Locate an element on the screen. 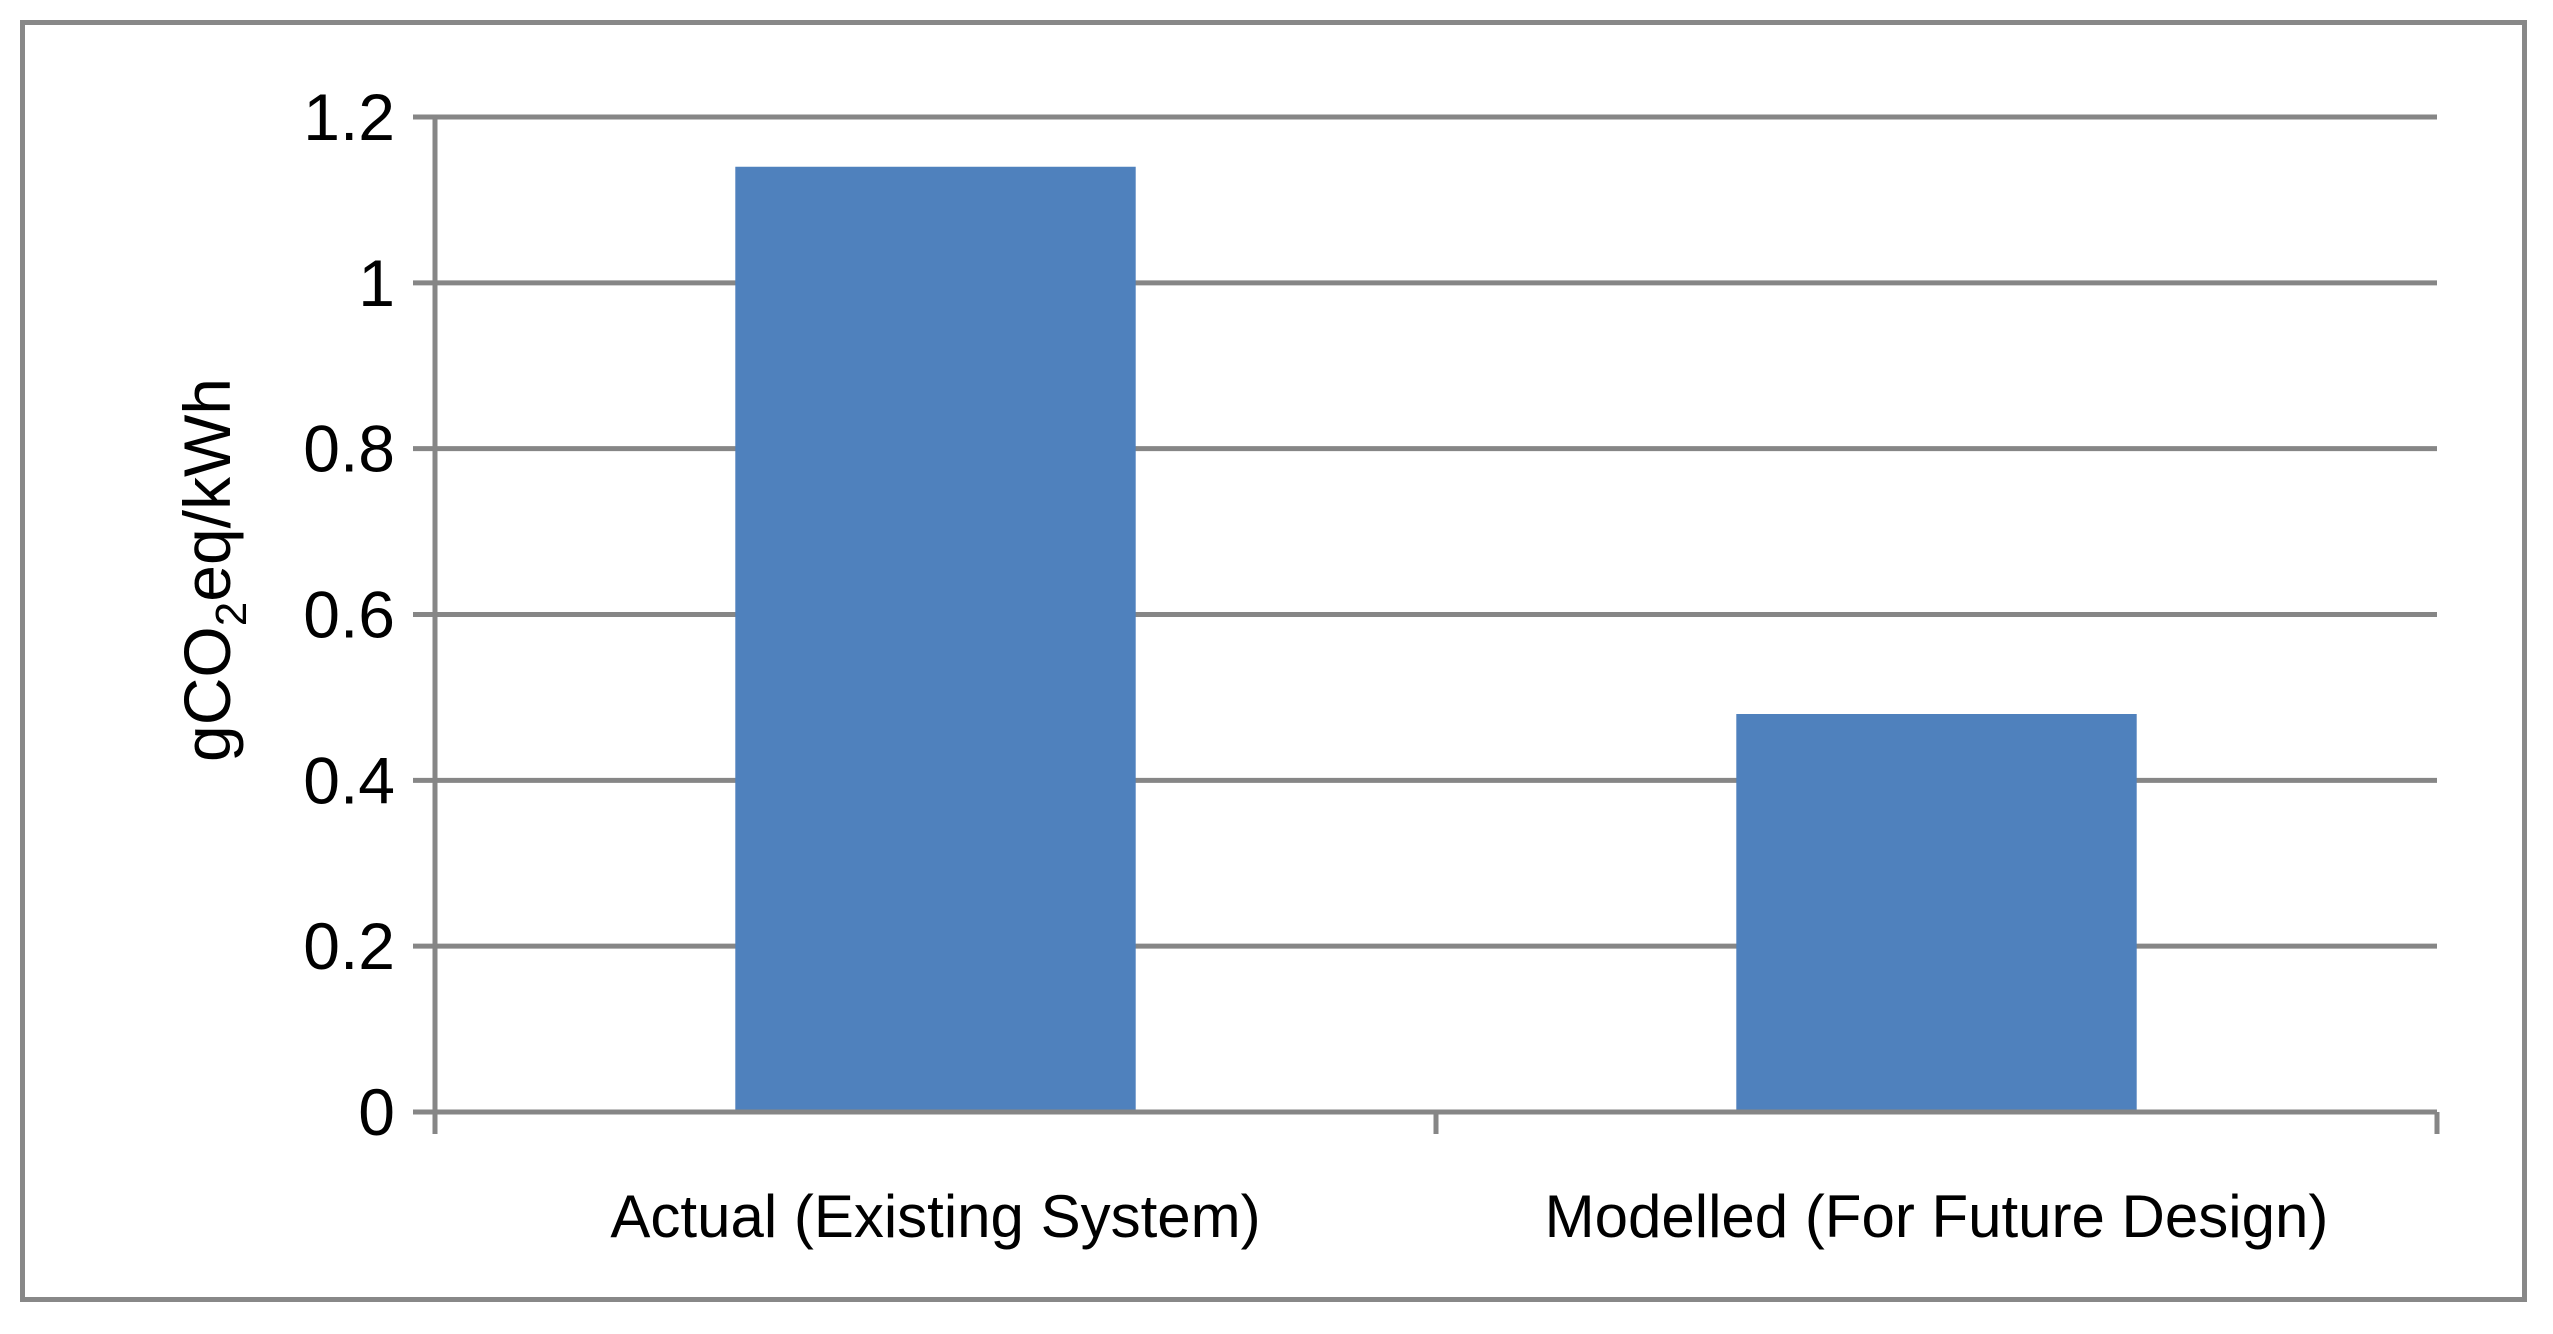 The image size is (2553, 1334). y-tick-labels: 0 0.2 0.4 0.6 0.8 1 1.2 is located at coordinates (349, 614).